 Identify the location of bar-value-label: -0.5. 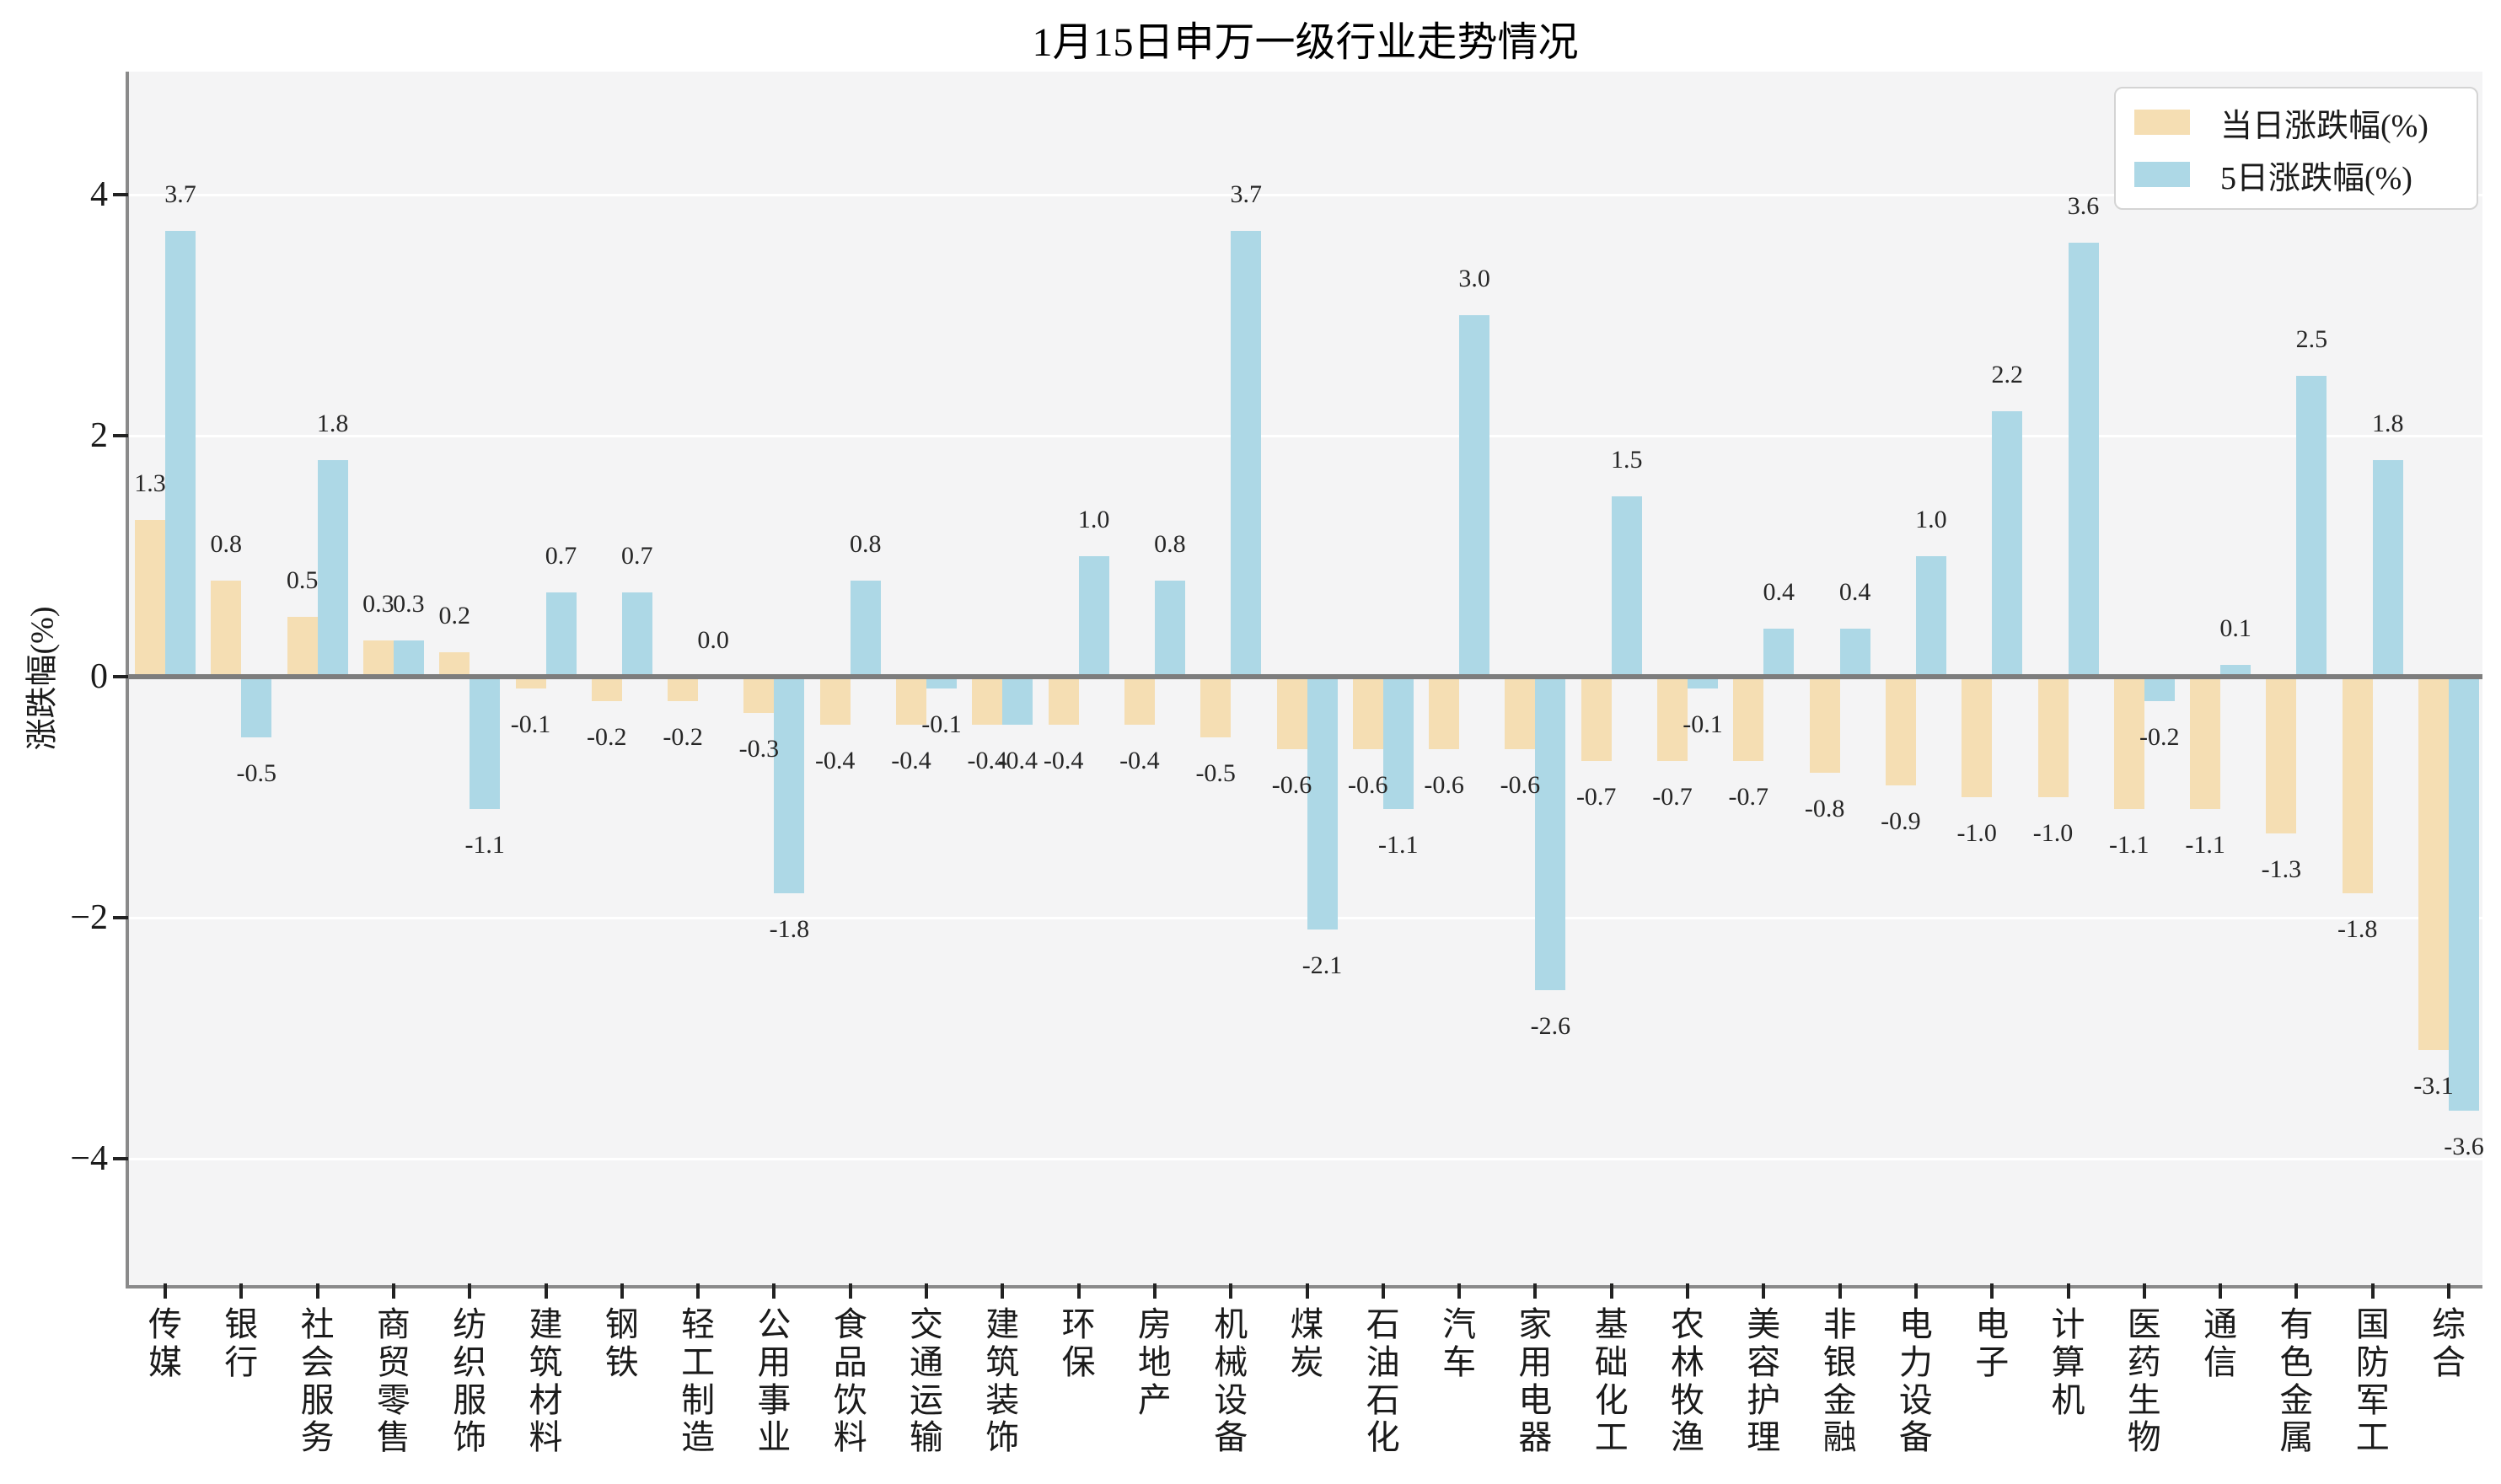
(256, 772).